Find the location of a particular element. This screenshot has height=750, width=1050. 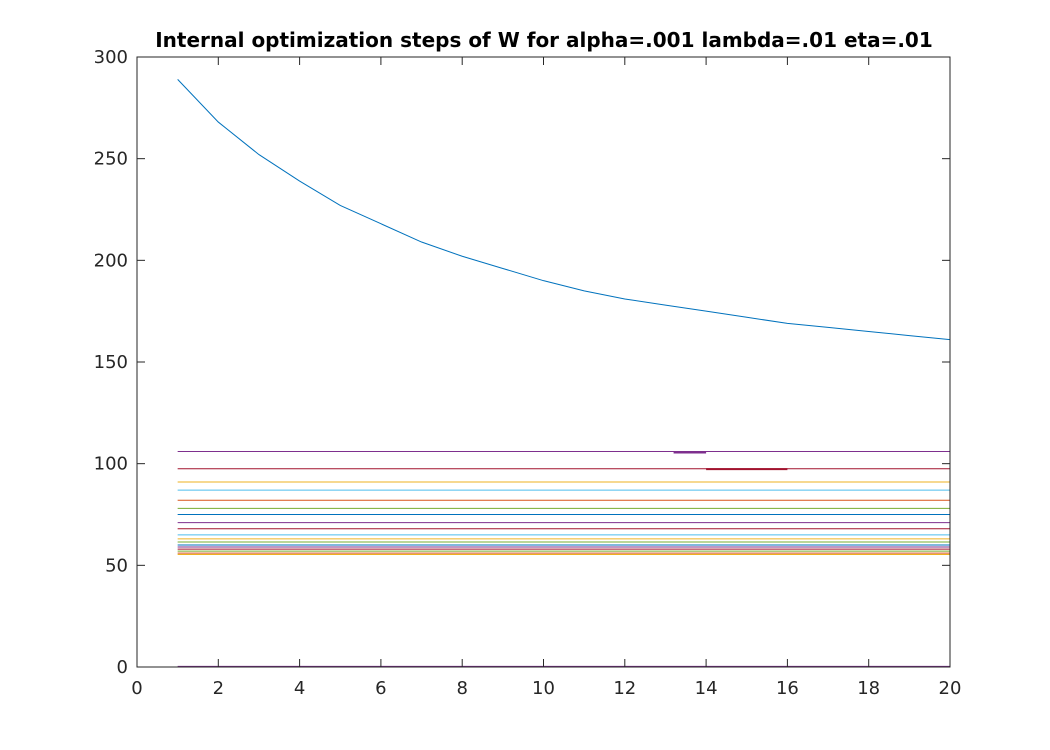

x-tick-label: 12 is located at coordinates (624, 688).